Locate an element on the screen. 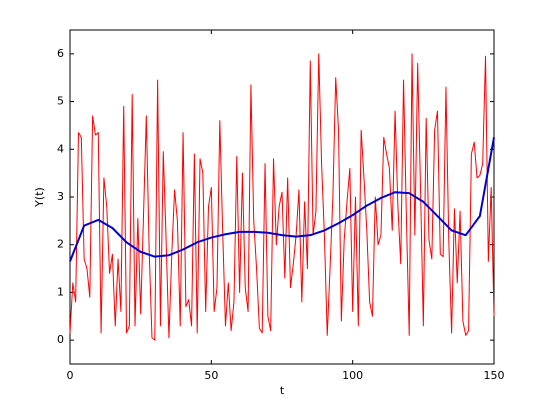 The height and width of the screenshot is (409, 546). y-tick-label: 6 is located at coordinates (60, 53).